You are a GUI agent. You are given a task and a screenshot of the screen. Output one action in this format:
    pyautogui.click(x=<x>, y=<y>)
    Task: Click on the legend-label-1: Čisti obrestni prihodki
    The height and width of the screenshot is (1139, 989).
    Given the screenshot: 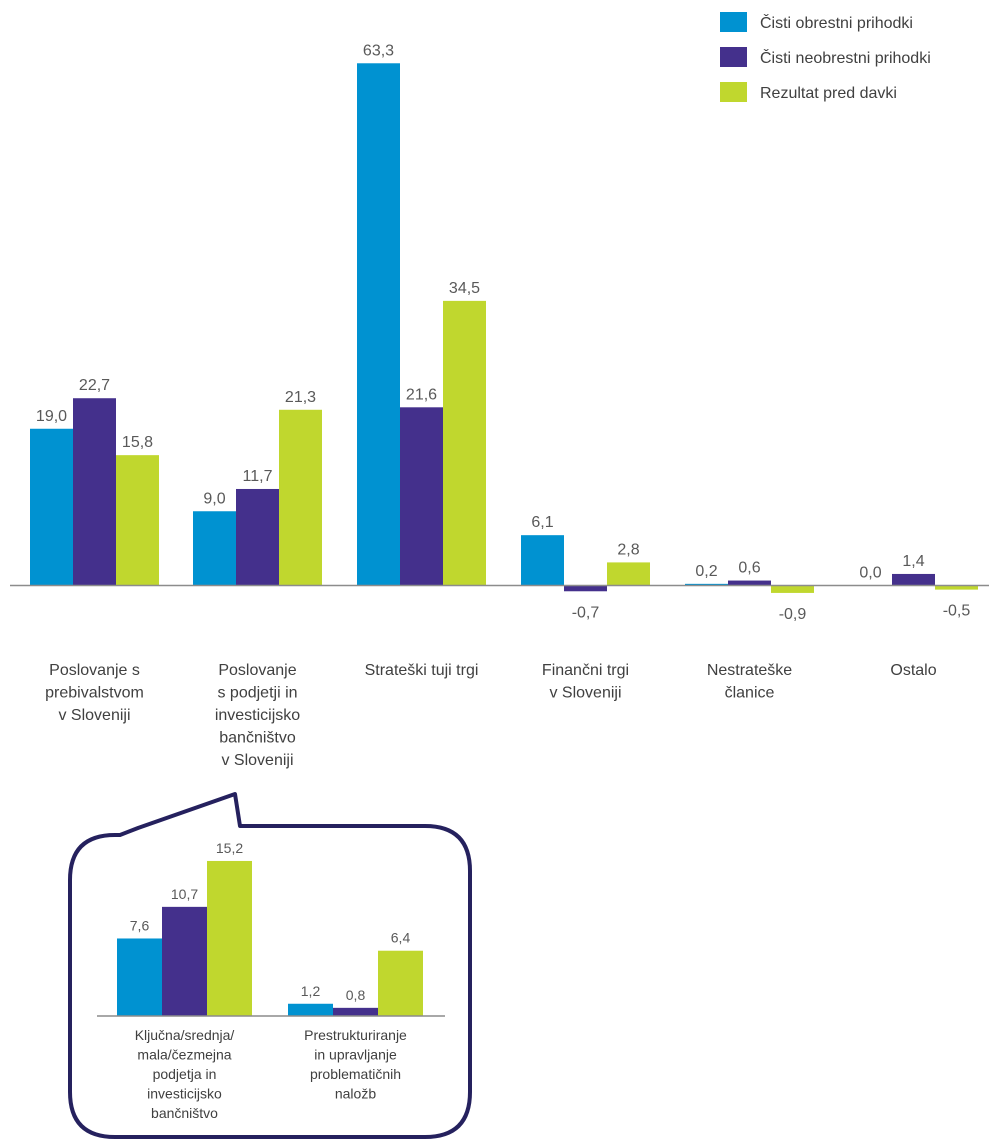 What is the action you would take?
    pyautogui.click(x=836, y=22)
    